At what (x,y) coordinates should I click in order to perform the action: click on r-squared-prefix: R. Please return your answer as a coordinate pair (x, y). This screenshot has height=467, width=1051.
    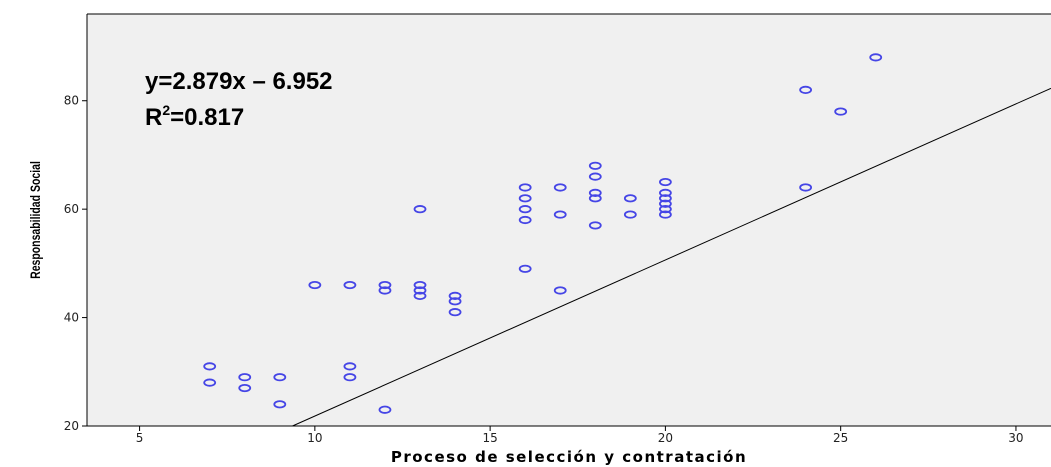
    Looking at the image, I should click on (153, 117).